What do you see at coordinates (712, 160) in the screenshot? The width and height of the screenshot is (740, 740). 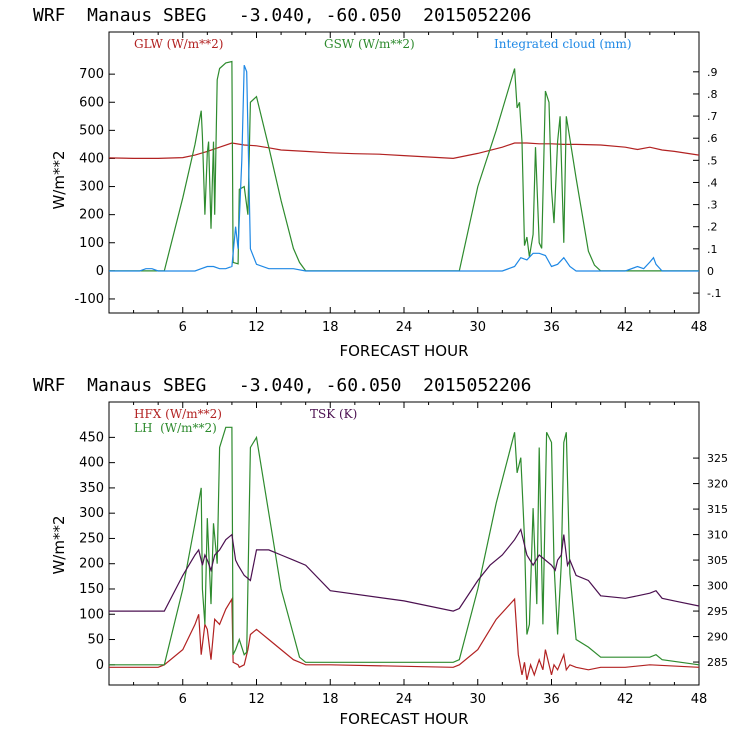 I see `y2-tick-label: .5` at bounding box center [712, 160].